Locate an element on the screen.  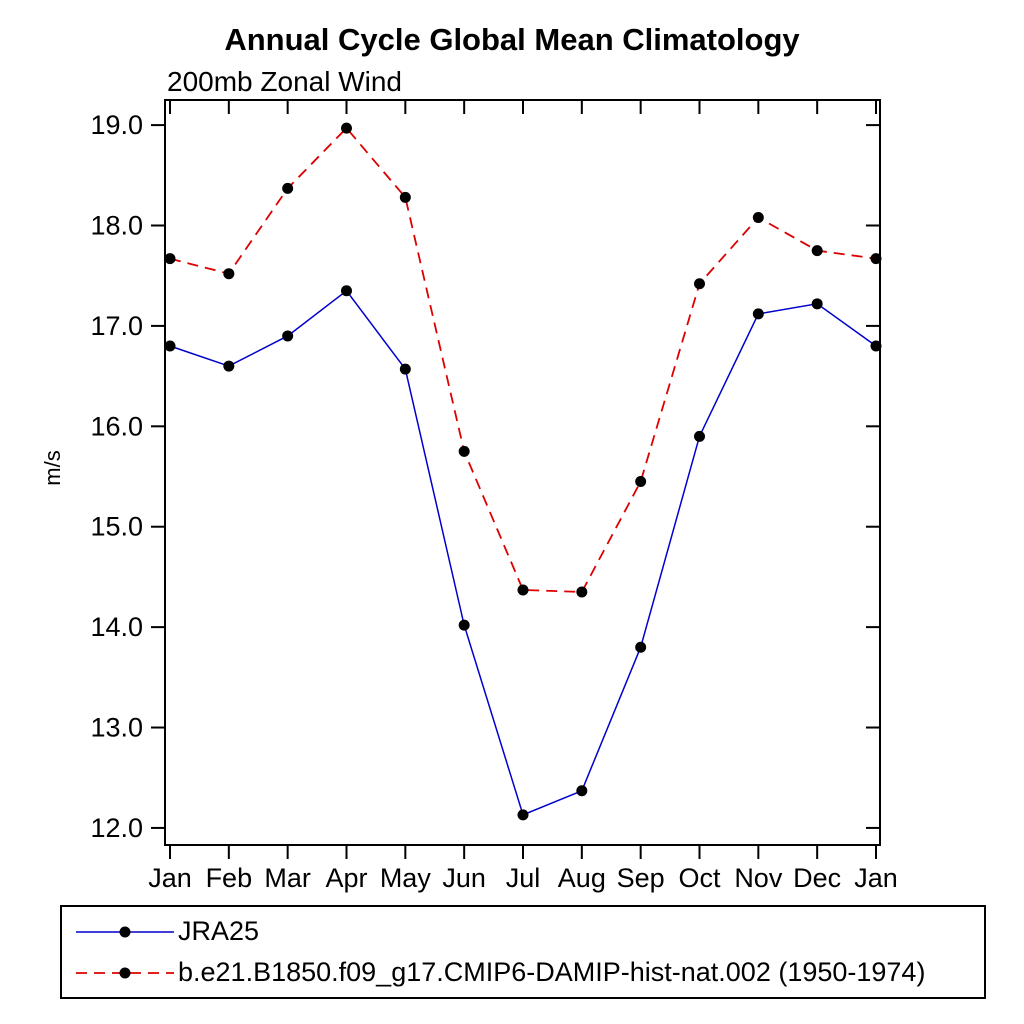
legend-line-sample-dashed is located at coordinates (125, 972).